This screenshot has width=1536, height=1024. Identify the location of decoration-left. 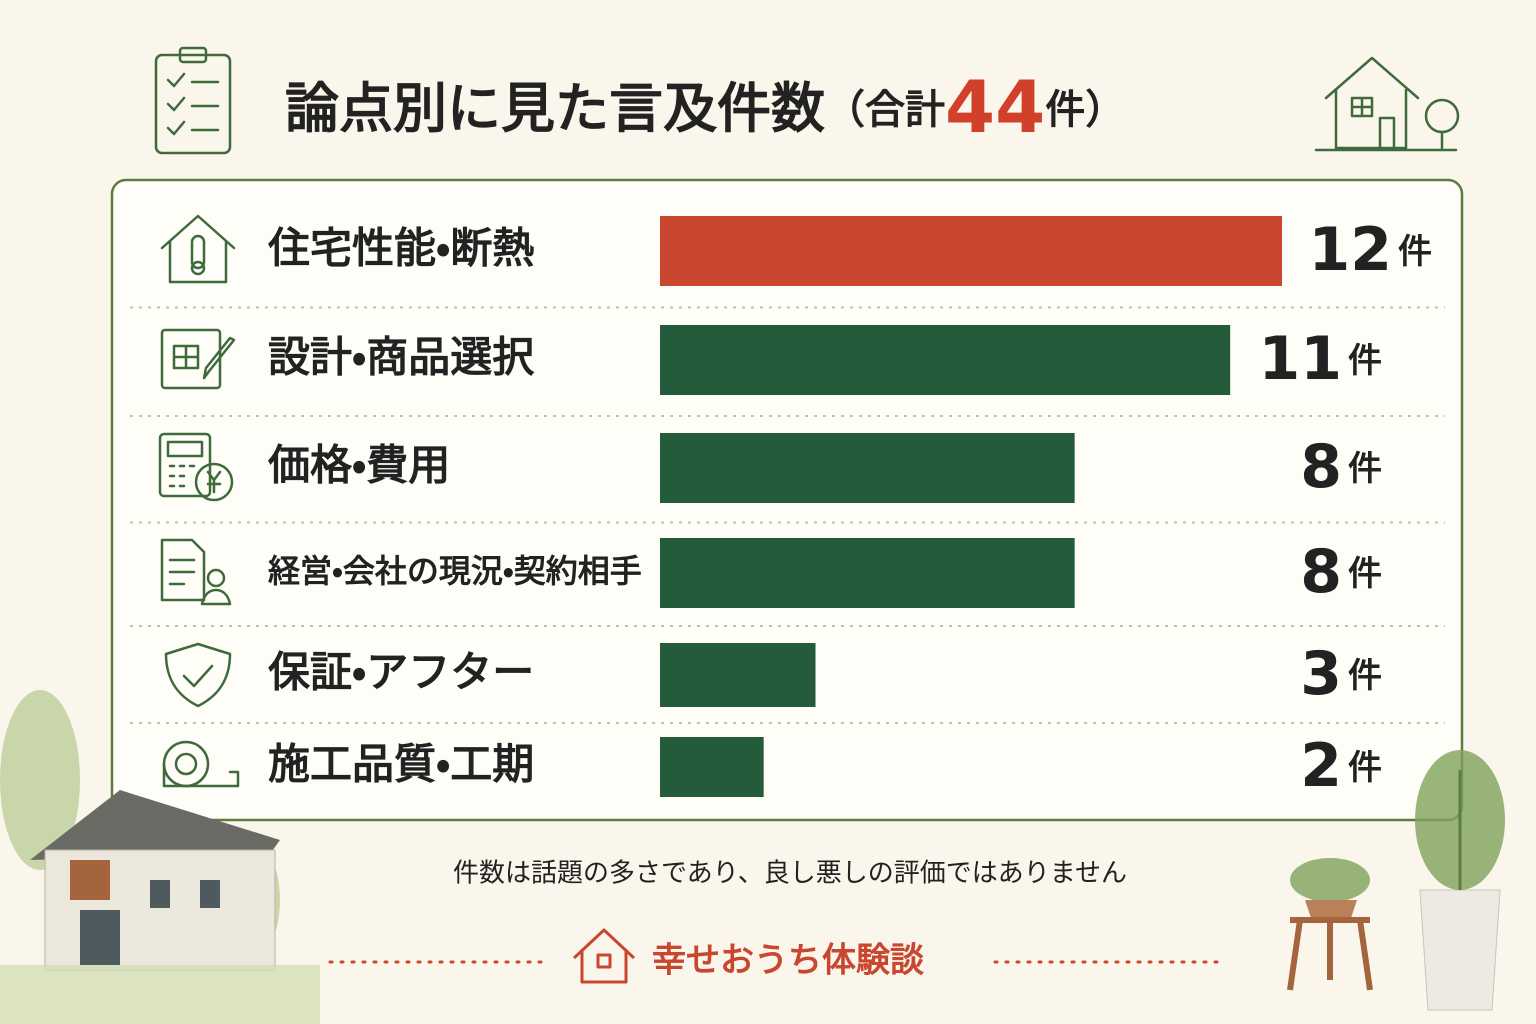
(160, 857).